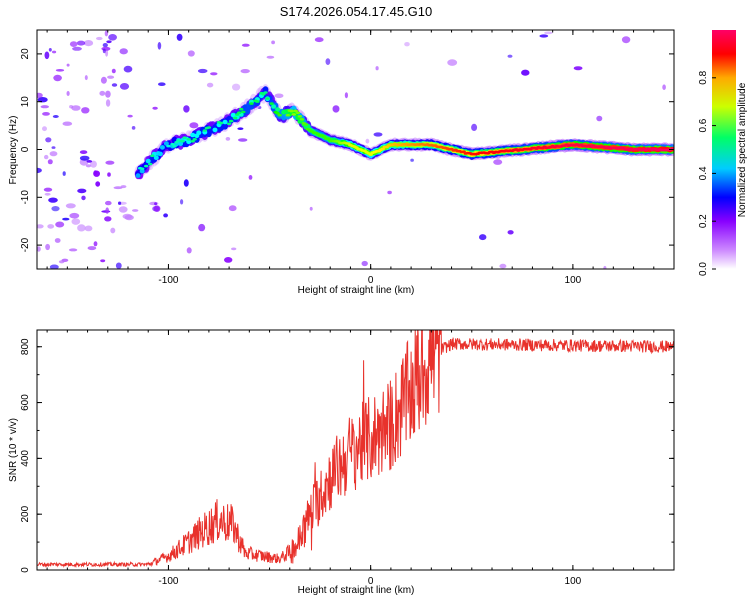  I want to click on colorbar-tick-label: 0.0, so click(703, 269).